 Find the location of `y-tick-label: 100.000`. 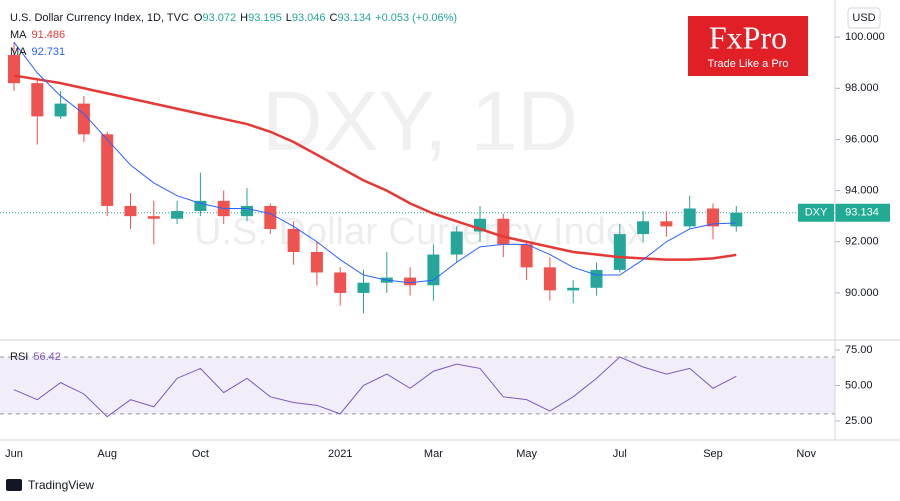

y-tick-label: 100.000 is located at coordinates (865, 37).